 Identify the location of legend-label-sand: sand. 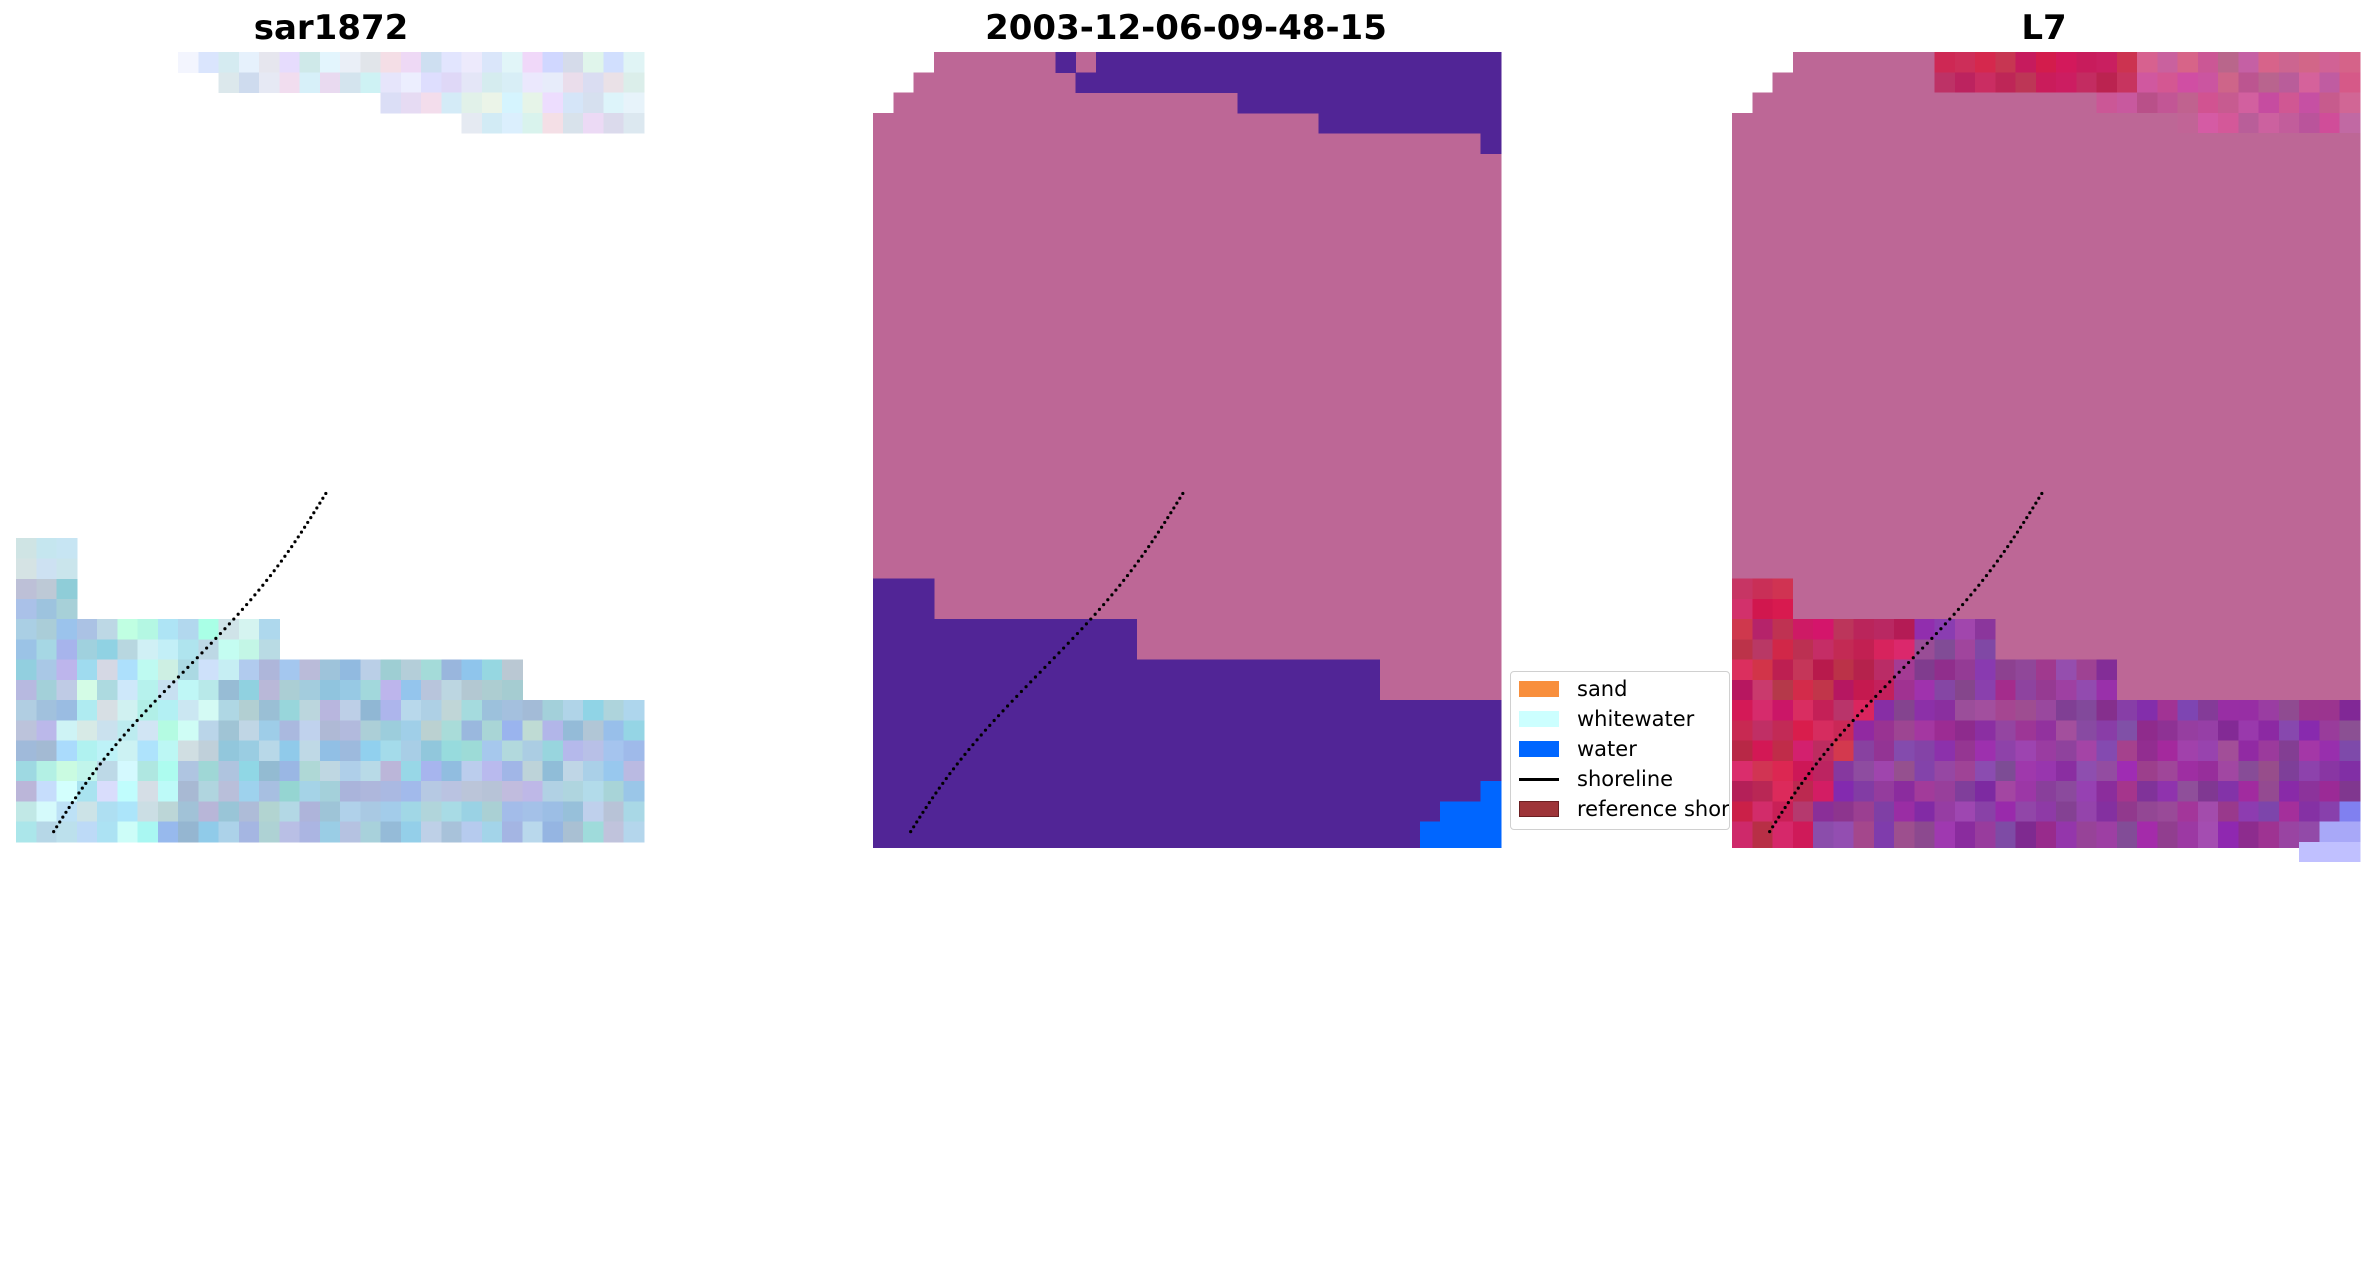
(1602, 689).